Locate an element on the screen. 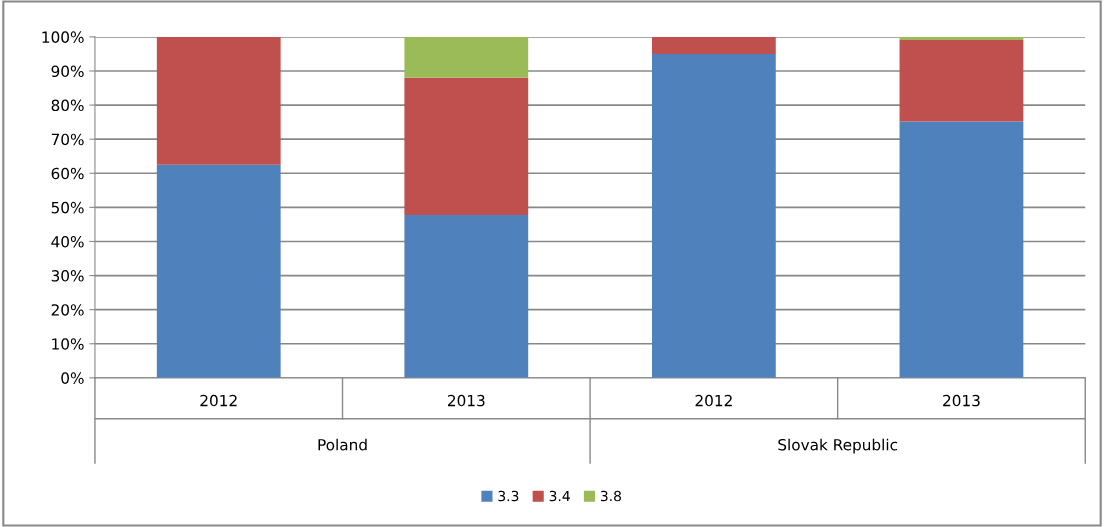 The width and height of the screenshot is (1104, 527). text: Poland is located at coordinates (342, 444).